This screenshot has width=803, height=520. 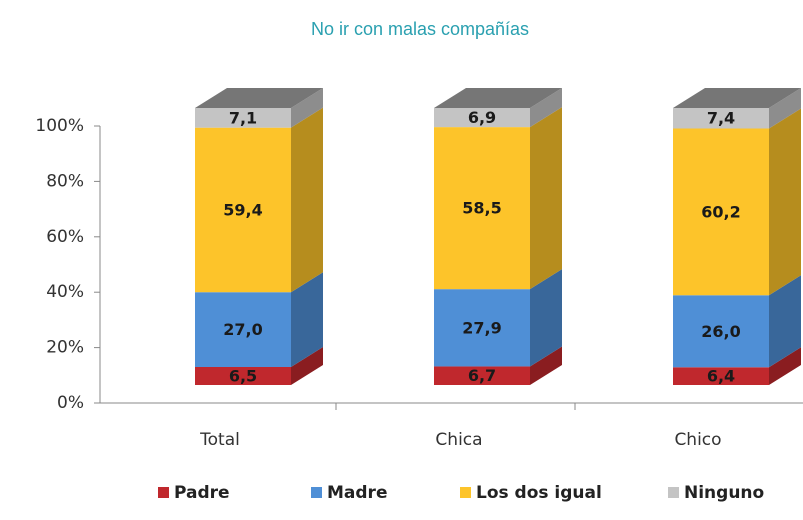 I want to click on value-label: 6,5, so click(x=243, y=375).